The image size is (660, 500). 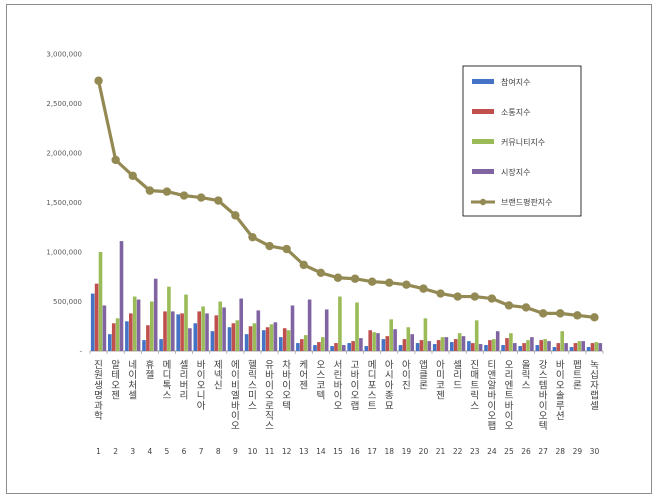 I want to click on category-index: 7, so click(x=201, y=451).